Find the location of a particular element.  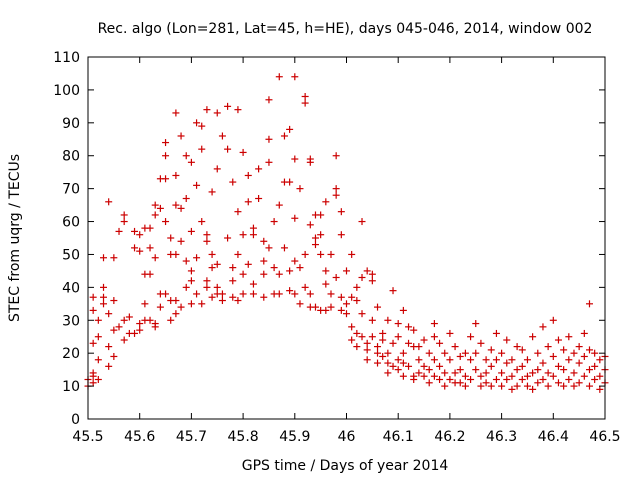

y-tick-label: 80 is located at coordinates (71, 157).